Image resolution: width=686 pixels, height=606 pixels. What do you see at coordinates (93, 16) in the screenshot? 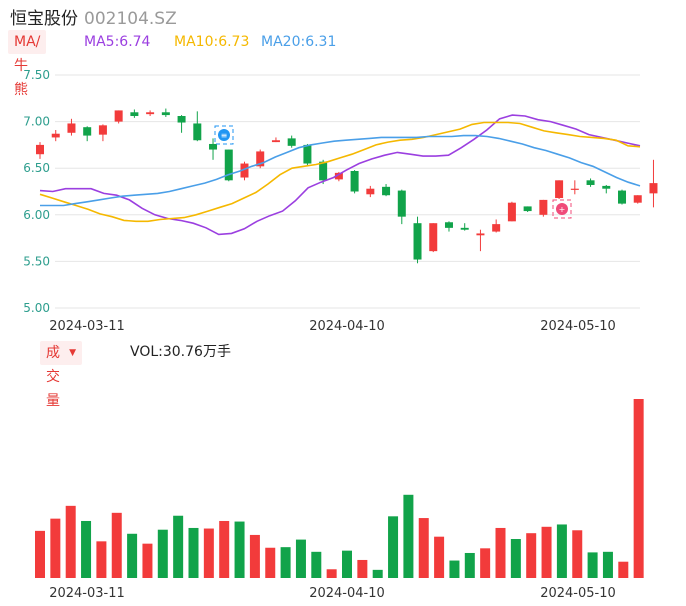
I see `stock-title: 恒宝股份 002104.SZ` at bounding box center [93, 16].